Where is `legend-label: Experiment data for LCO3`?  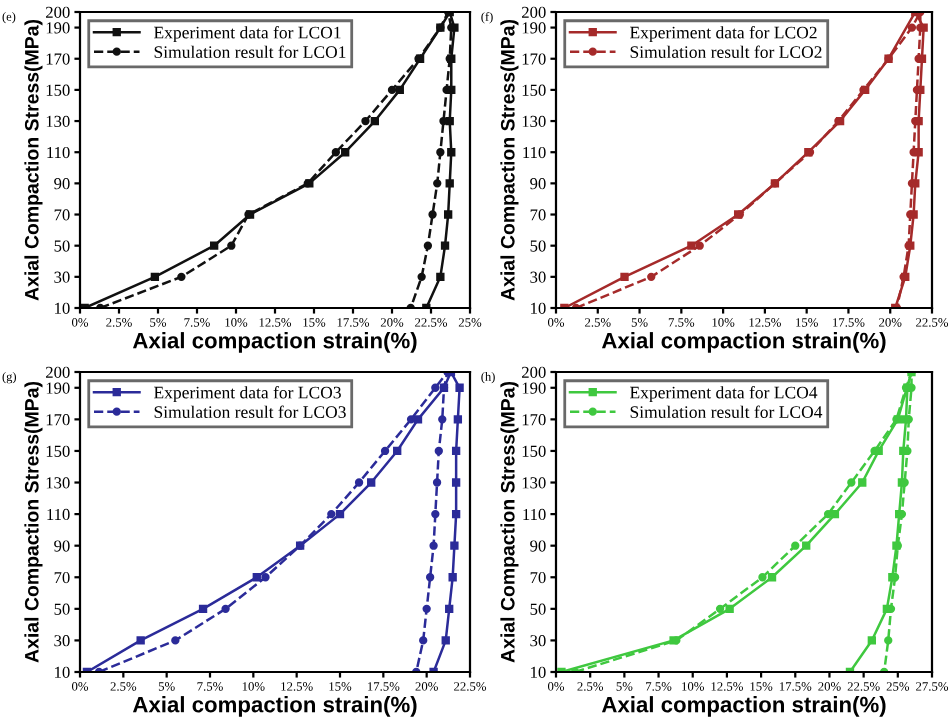
legend-label: Experiment data for LCO3 is located at coordinates (247, 394).